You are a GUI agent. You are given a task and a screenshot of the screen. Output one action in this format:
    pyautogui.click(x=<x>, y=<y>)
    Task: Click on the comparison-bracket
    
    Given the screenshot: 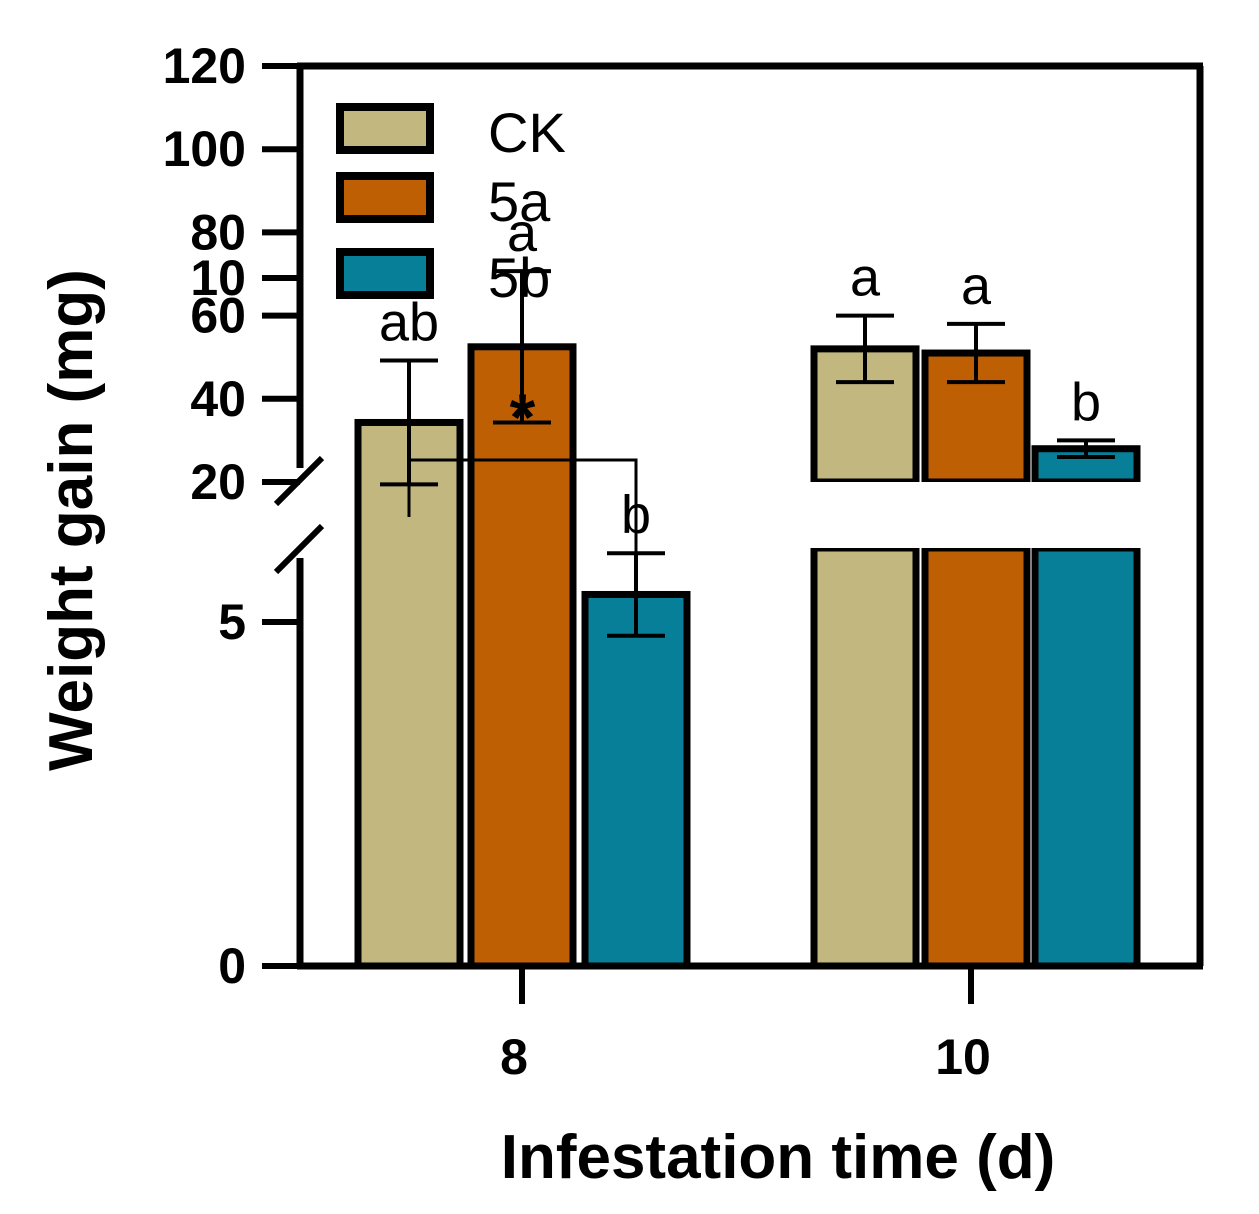 What is the action you would take?
    pyautogui.click(x=522, y=545)
    